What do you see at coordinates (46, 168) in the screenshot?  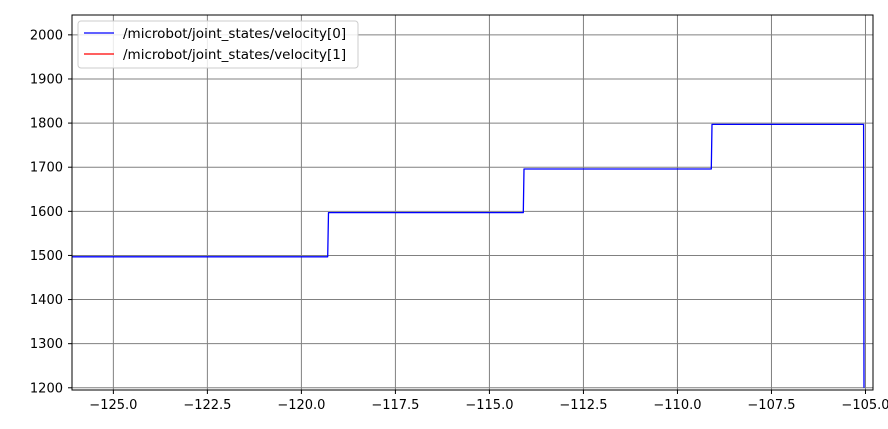 I see `y-tick-label: 1700` at bounding box center [46, 168].